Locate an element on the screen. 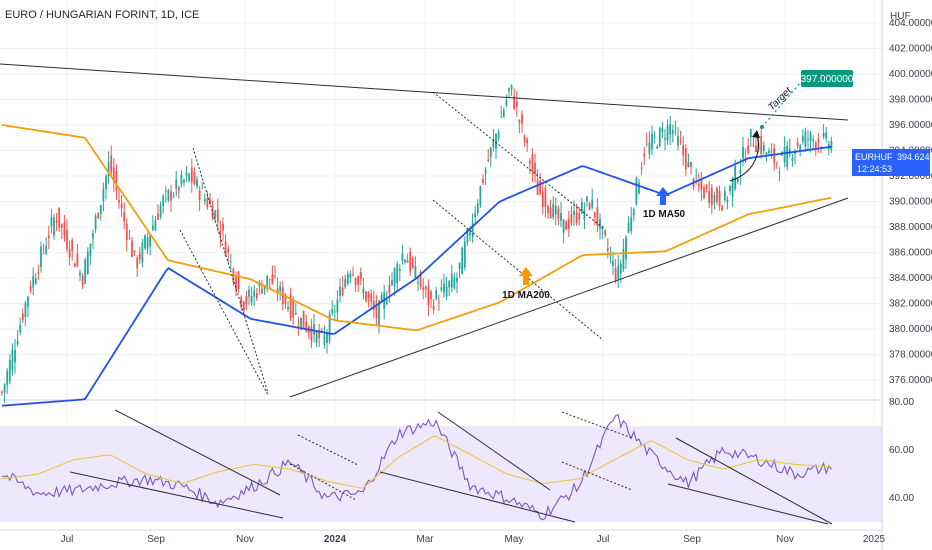 The image size is (932, 550). price-axis-tick: 404.000000 is located at coordinates (910, 23).